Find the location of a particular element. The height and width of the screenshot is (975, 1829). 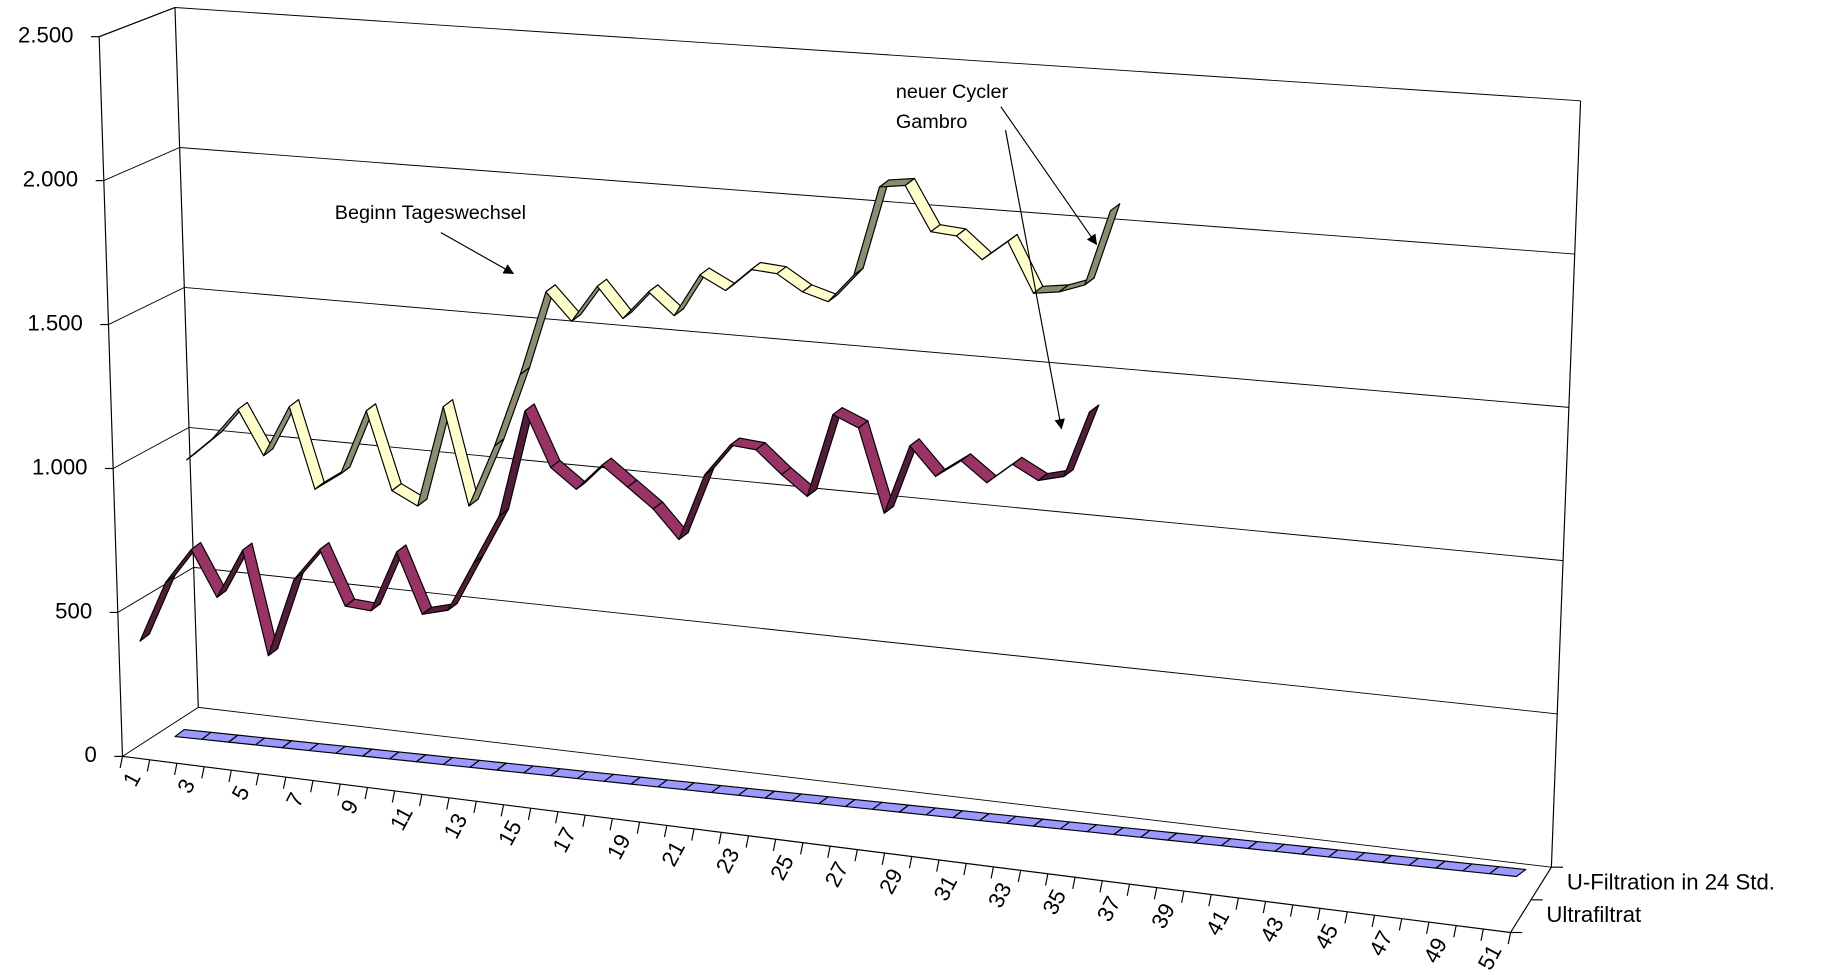

x-tick-label: 35 is located at coordinates (1054, 902).